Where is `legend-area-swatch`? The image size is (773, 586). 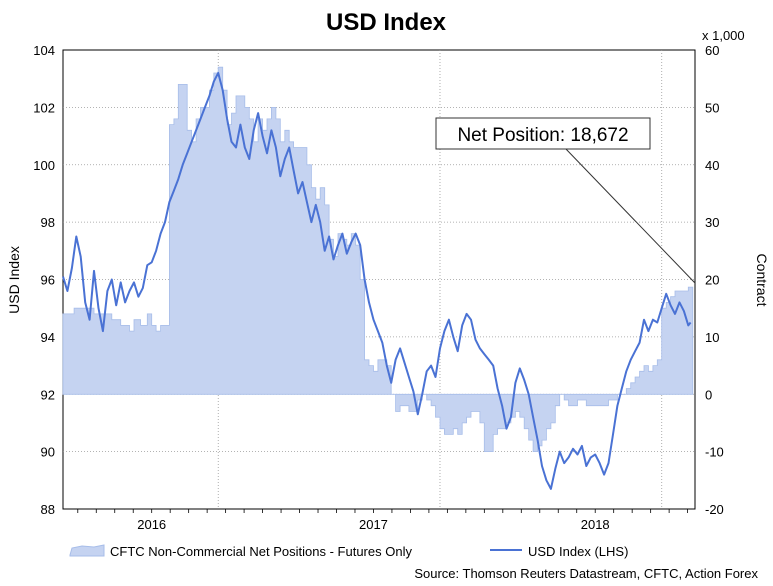
legend-area-swatch is located at coordinates (87, 550).